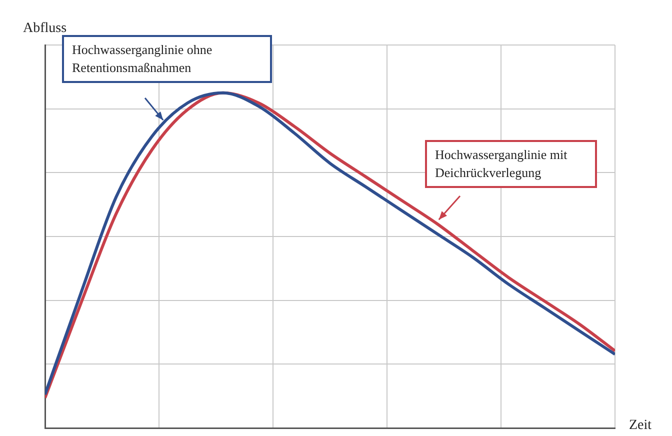 The height and width of the screenshot is (436, 672). What do you see at coordinates (167, 59) in the screenshot?
I see `callout-box: Hochwasserganglinie ohne Retentionsmaßnahmen` at bounding box center [167, 59].